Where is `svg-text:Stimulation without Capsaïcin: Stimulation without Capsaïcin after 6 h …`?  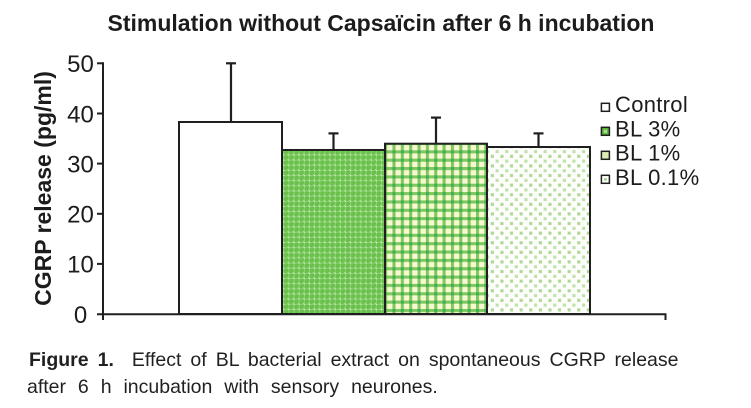
svg-text:Stimulation without Capsaïcin: Stimulation without Capsaïcin after 6 h … is located at coordinates (381, 23).